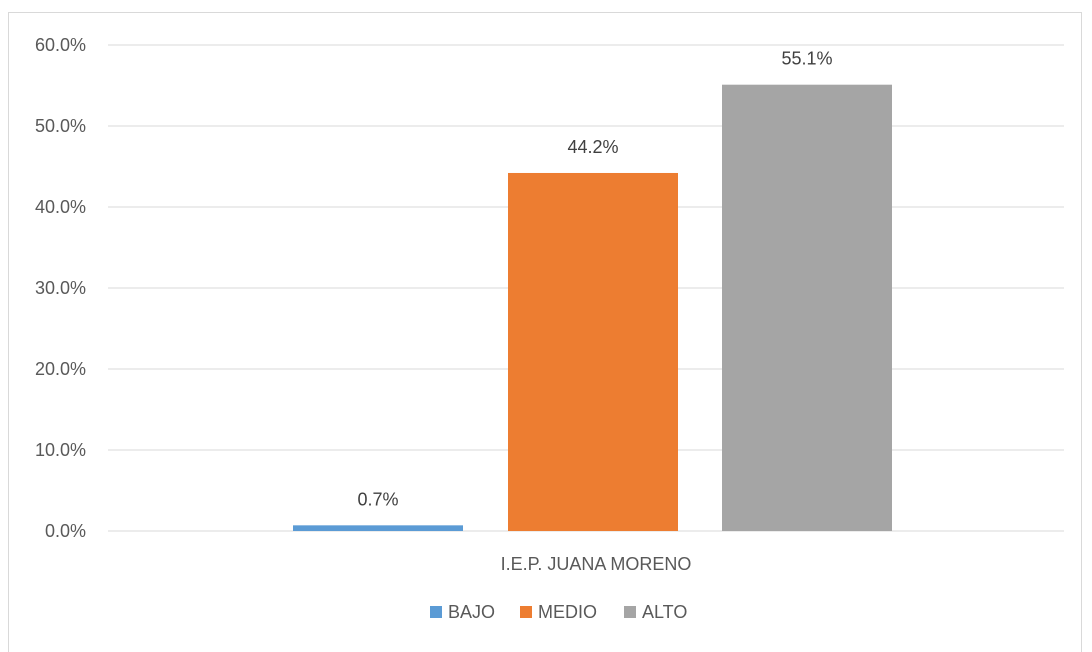  What do you see at coordinates (436, 612) in the screenshot?
I see `legend-swatch-bajo` at bounding box center [436, 612].